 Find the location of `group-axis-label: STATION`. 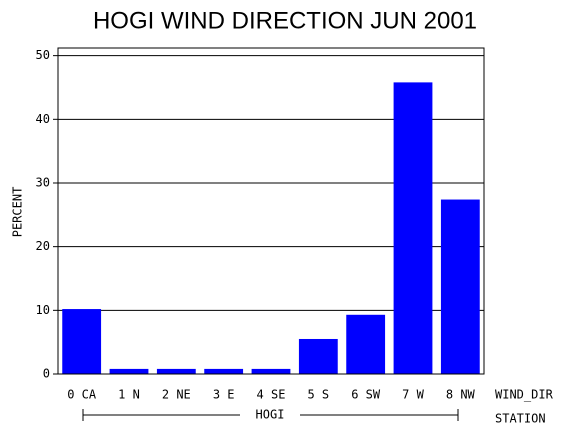

group-axis-label: STATION is located at coordinates (520, 419).